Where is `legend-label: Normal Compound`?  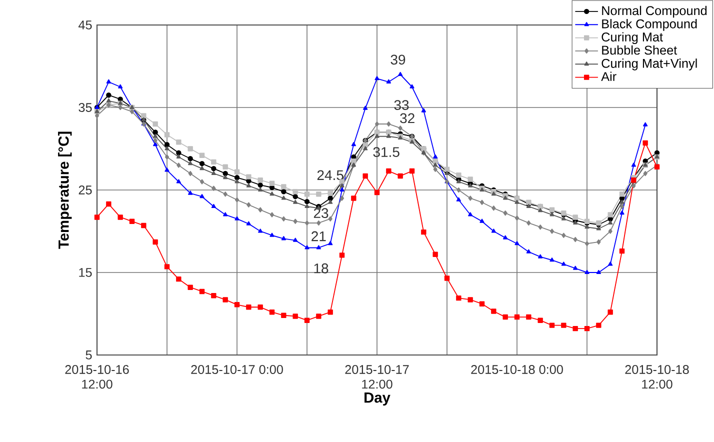 legend-label: Normal Compound is located at coordinates (654, 12).